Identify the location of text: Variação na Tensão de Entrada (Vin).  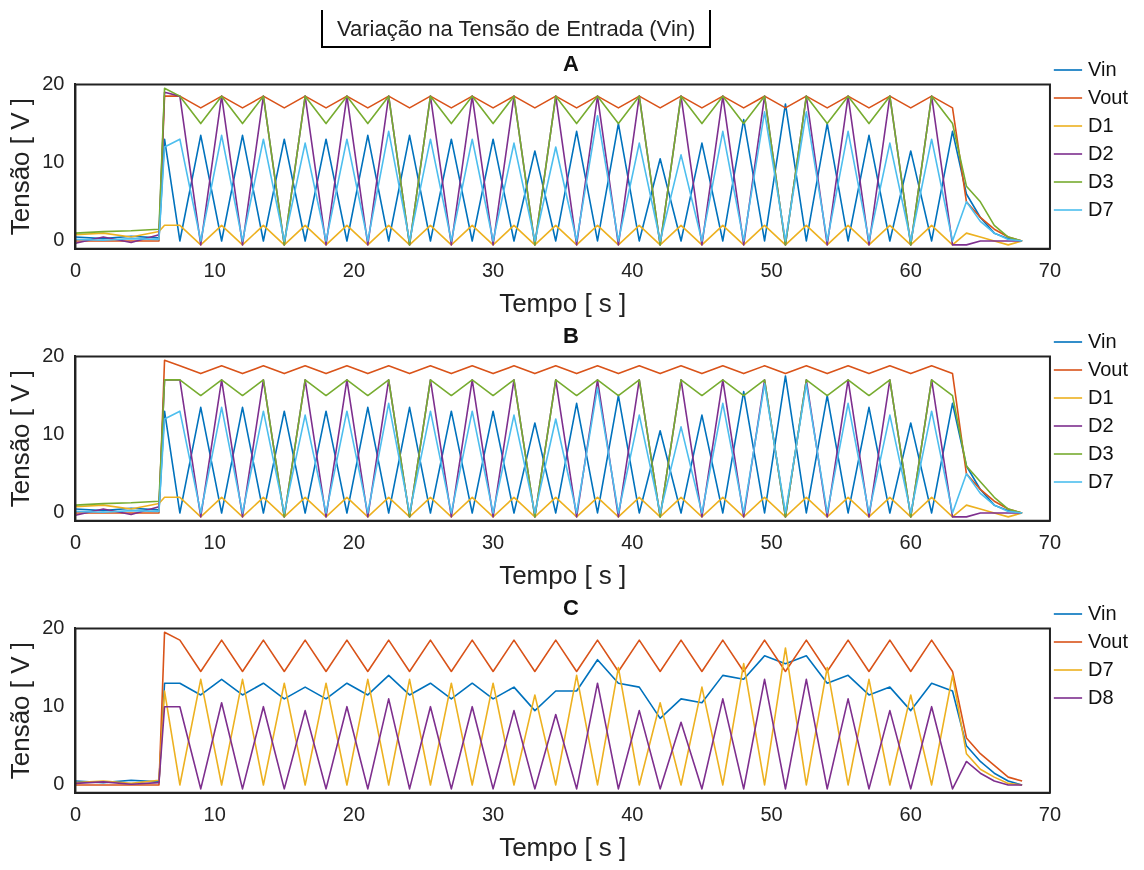
(516, 29).